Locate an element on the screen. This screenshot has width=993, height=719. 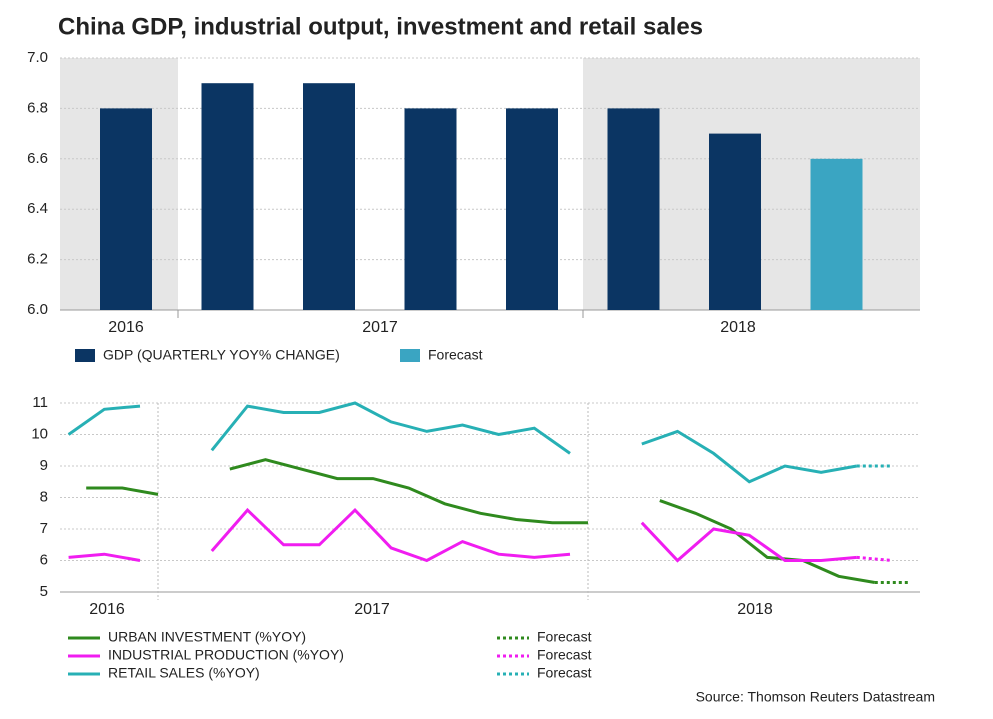
y-tick-label: 6.4 is located at coordinates (37, 208).